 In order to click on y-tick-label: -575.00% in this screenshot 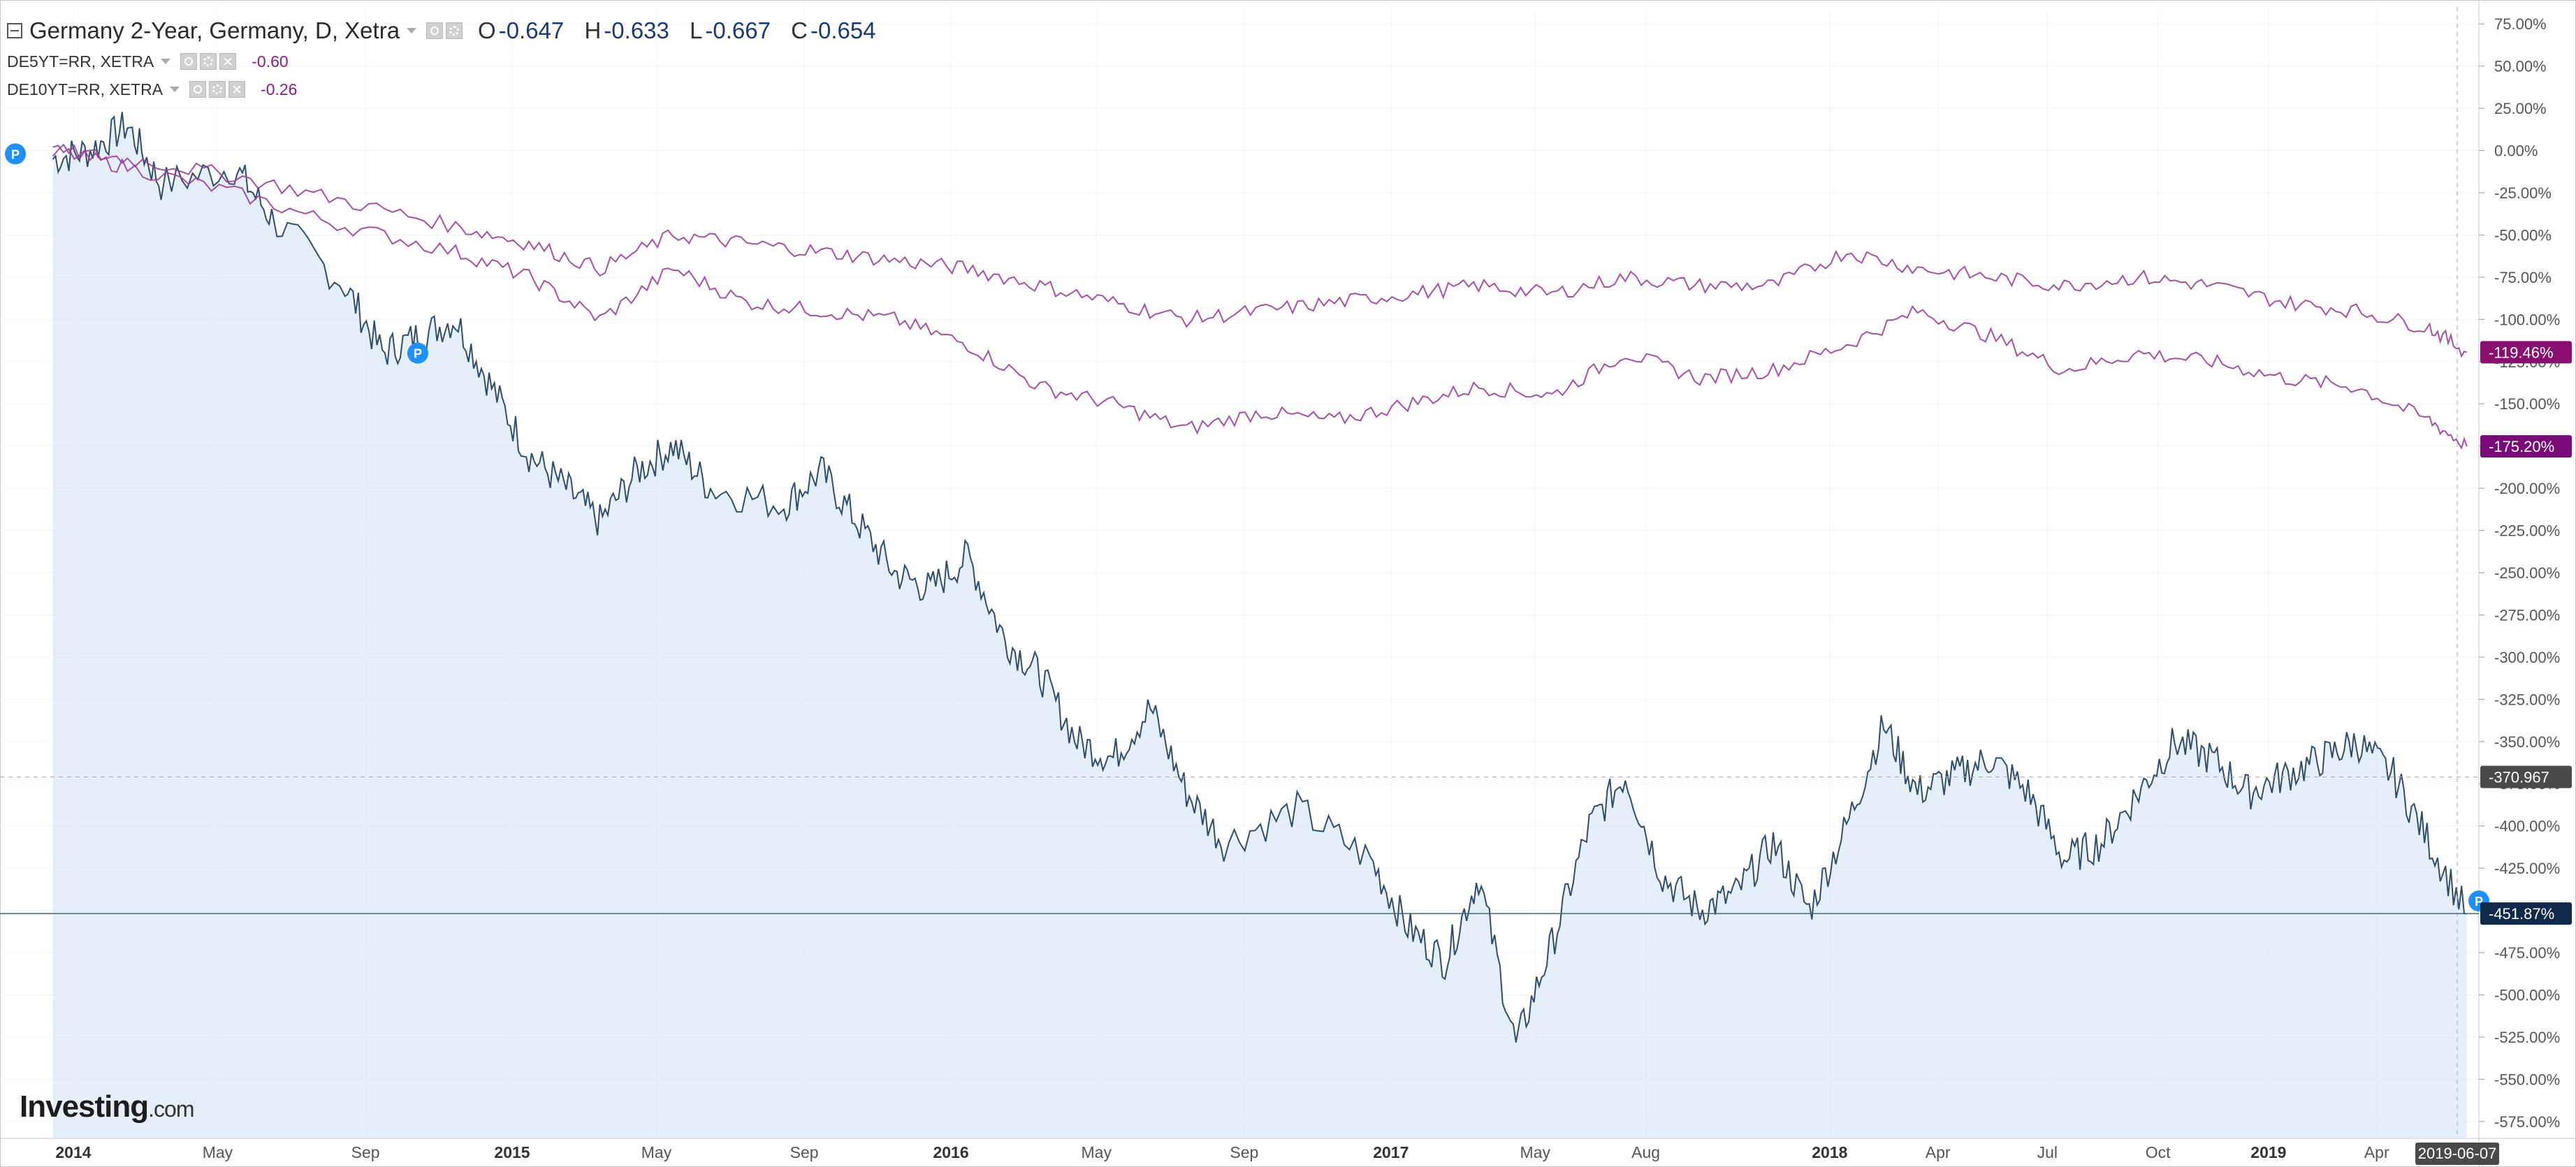, I will do `click(2527, 1122)`.